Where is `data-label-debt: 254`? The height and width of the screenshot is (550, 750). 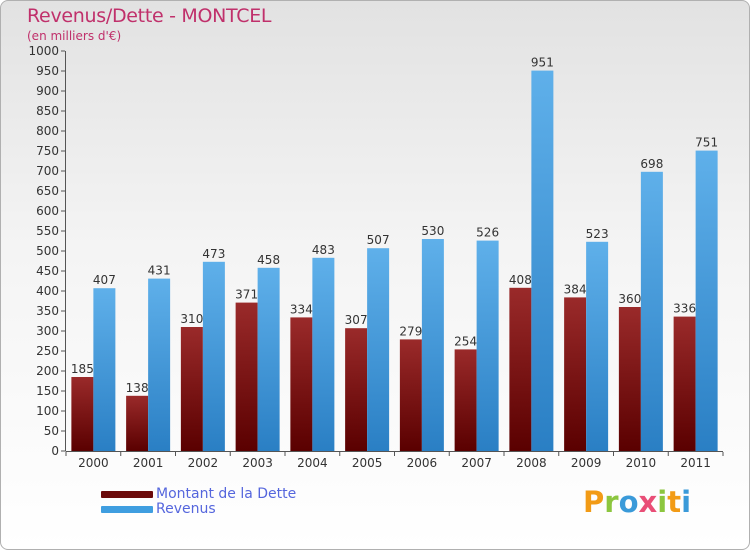 data-label-debt: 254 is located at coordinates (465, 341).